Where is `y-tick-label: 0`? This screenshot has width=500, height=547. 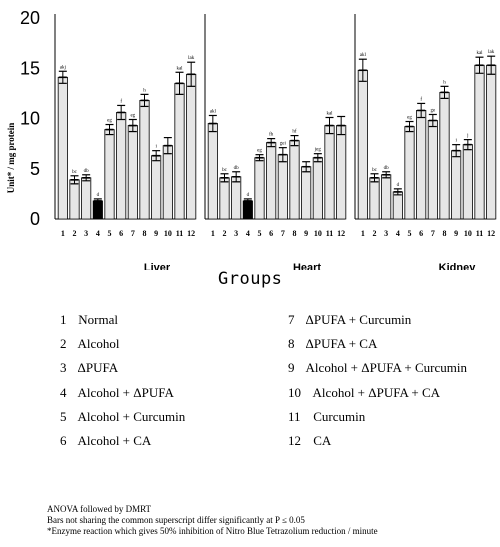
y-tick-label: 0 is located at coordinates (35, 219).